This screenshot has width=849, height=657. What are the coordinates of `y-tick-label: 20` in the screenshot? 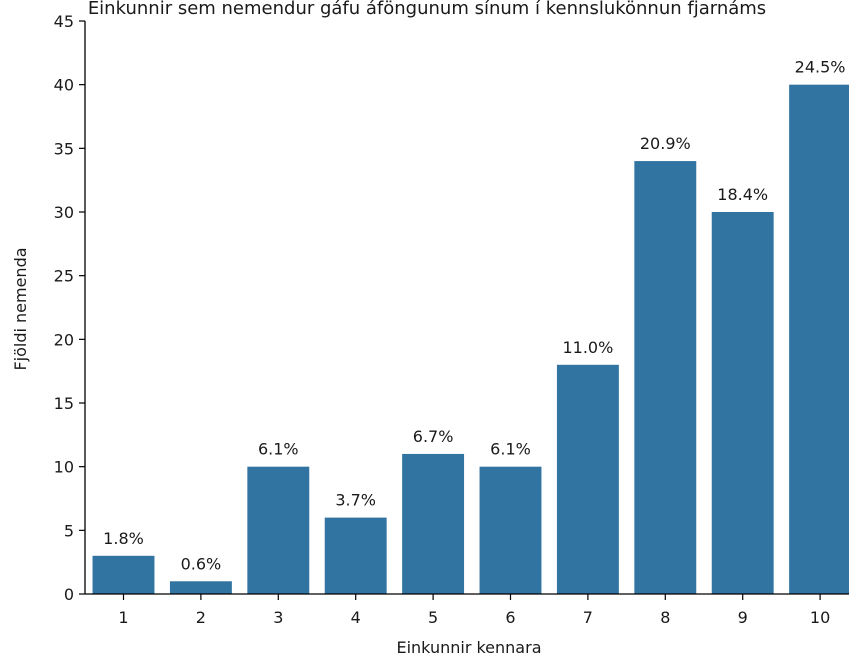 It's located at (64, 339).